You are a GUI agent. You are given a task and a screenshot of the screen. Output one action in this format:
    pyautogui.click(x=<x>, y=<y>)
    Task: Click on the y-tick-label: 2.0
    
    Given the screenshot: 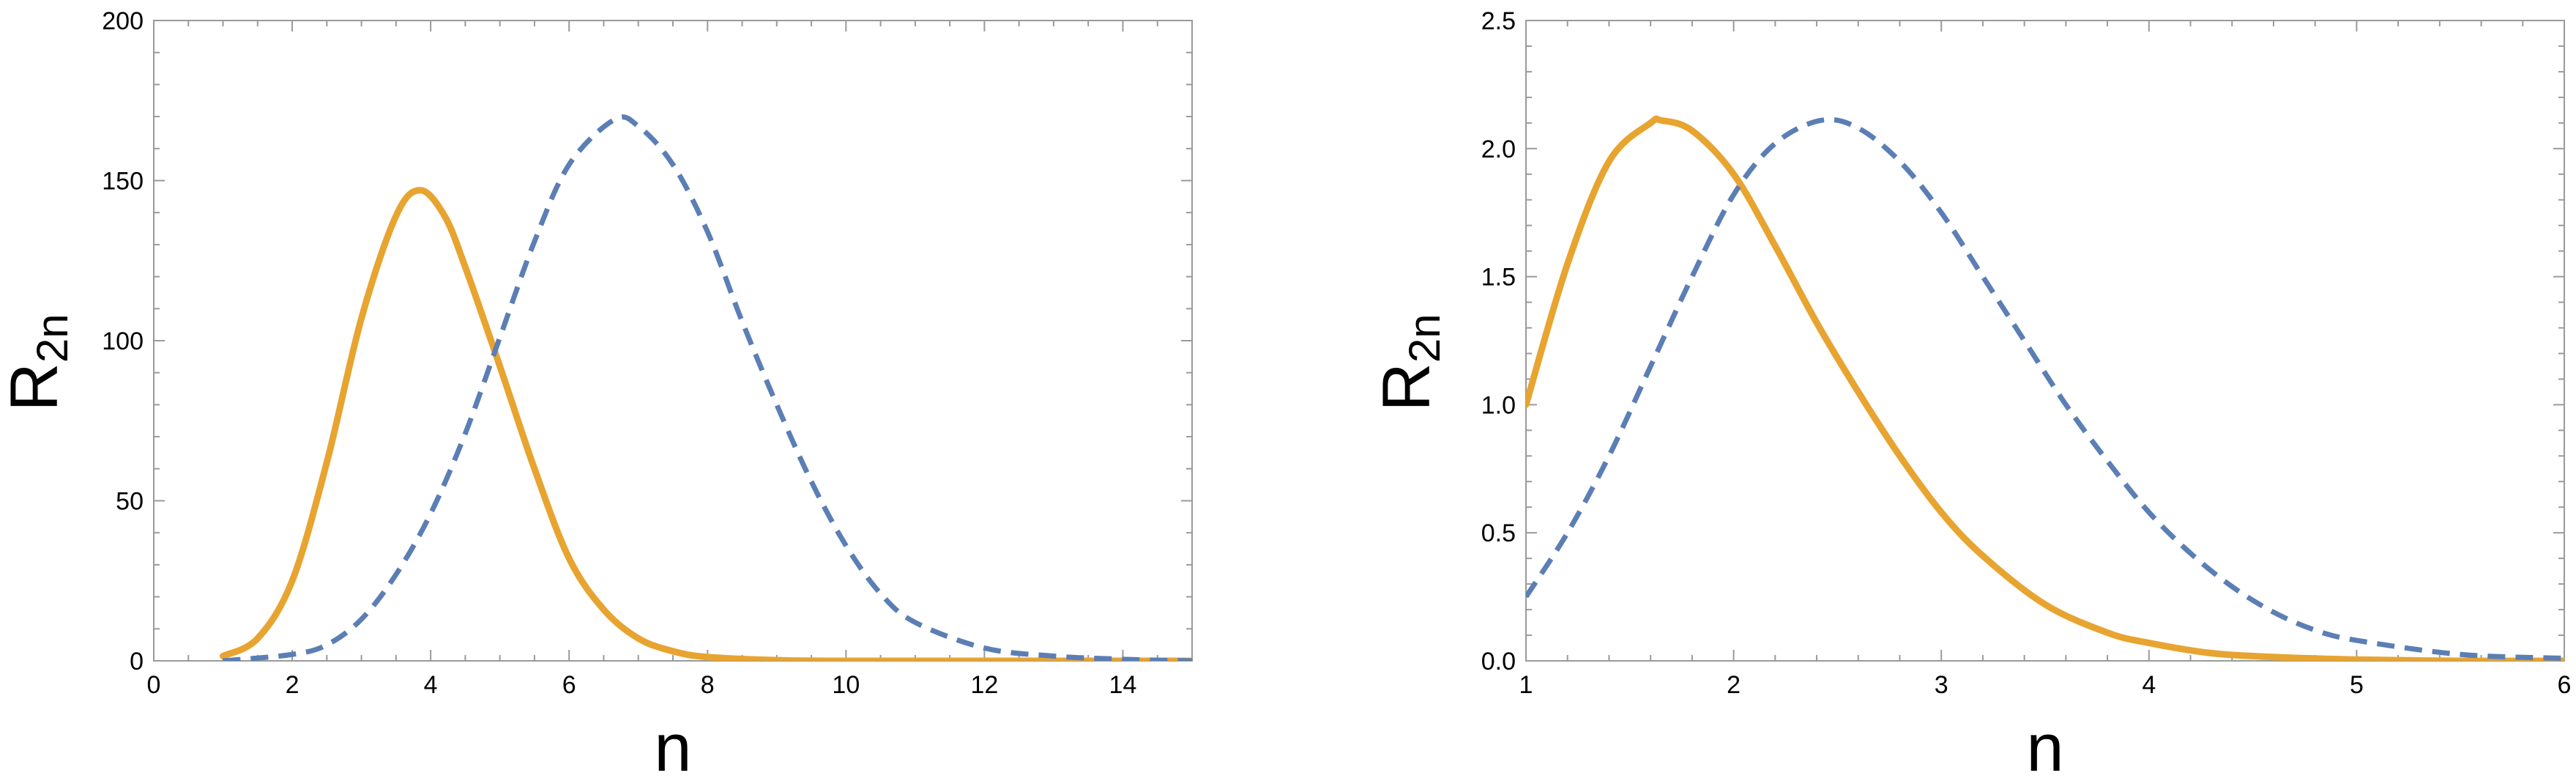 What is the action you would take?
    pyautogui.click(x=1498, y=149)
    